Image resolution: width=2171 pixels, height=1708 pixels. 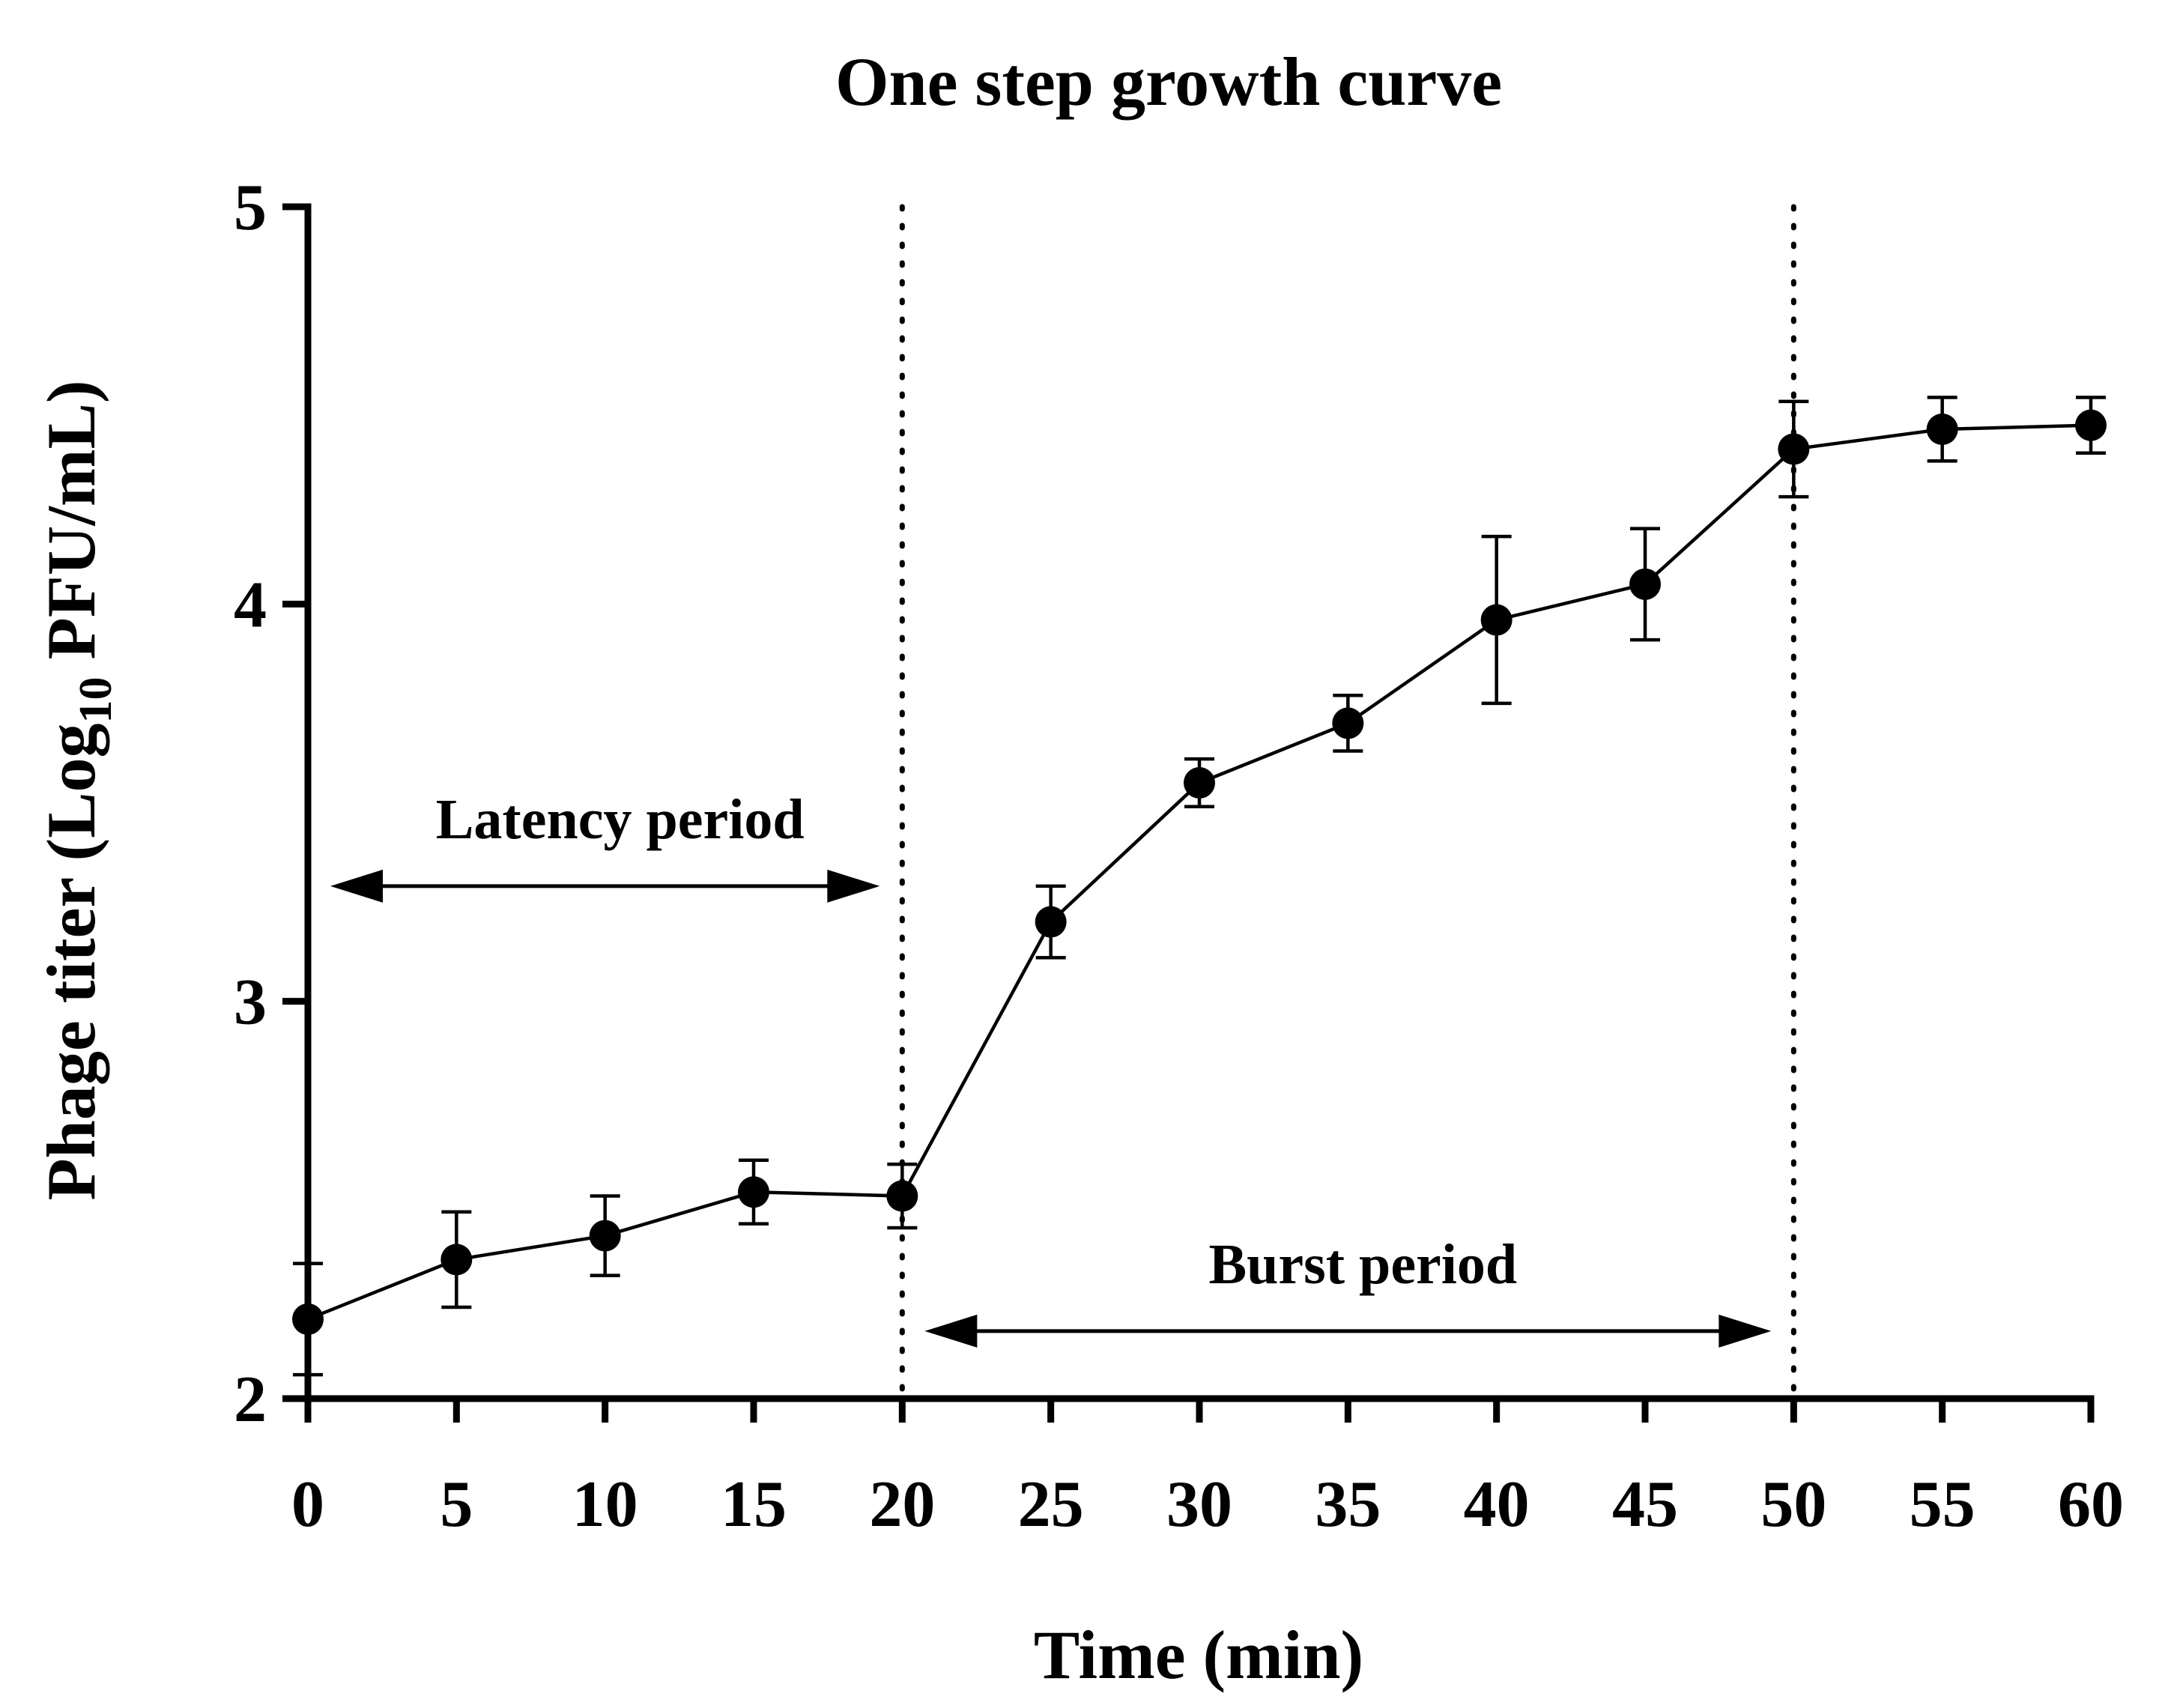 What do you see at coordinates (1745, 1331) in the screenshot?
I see `burst-period-arrow-right-head` at bounding box center [1745, 1331].